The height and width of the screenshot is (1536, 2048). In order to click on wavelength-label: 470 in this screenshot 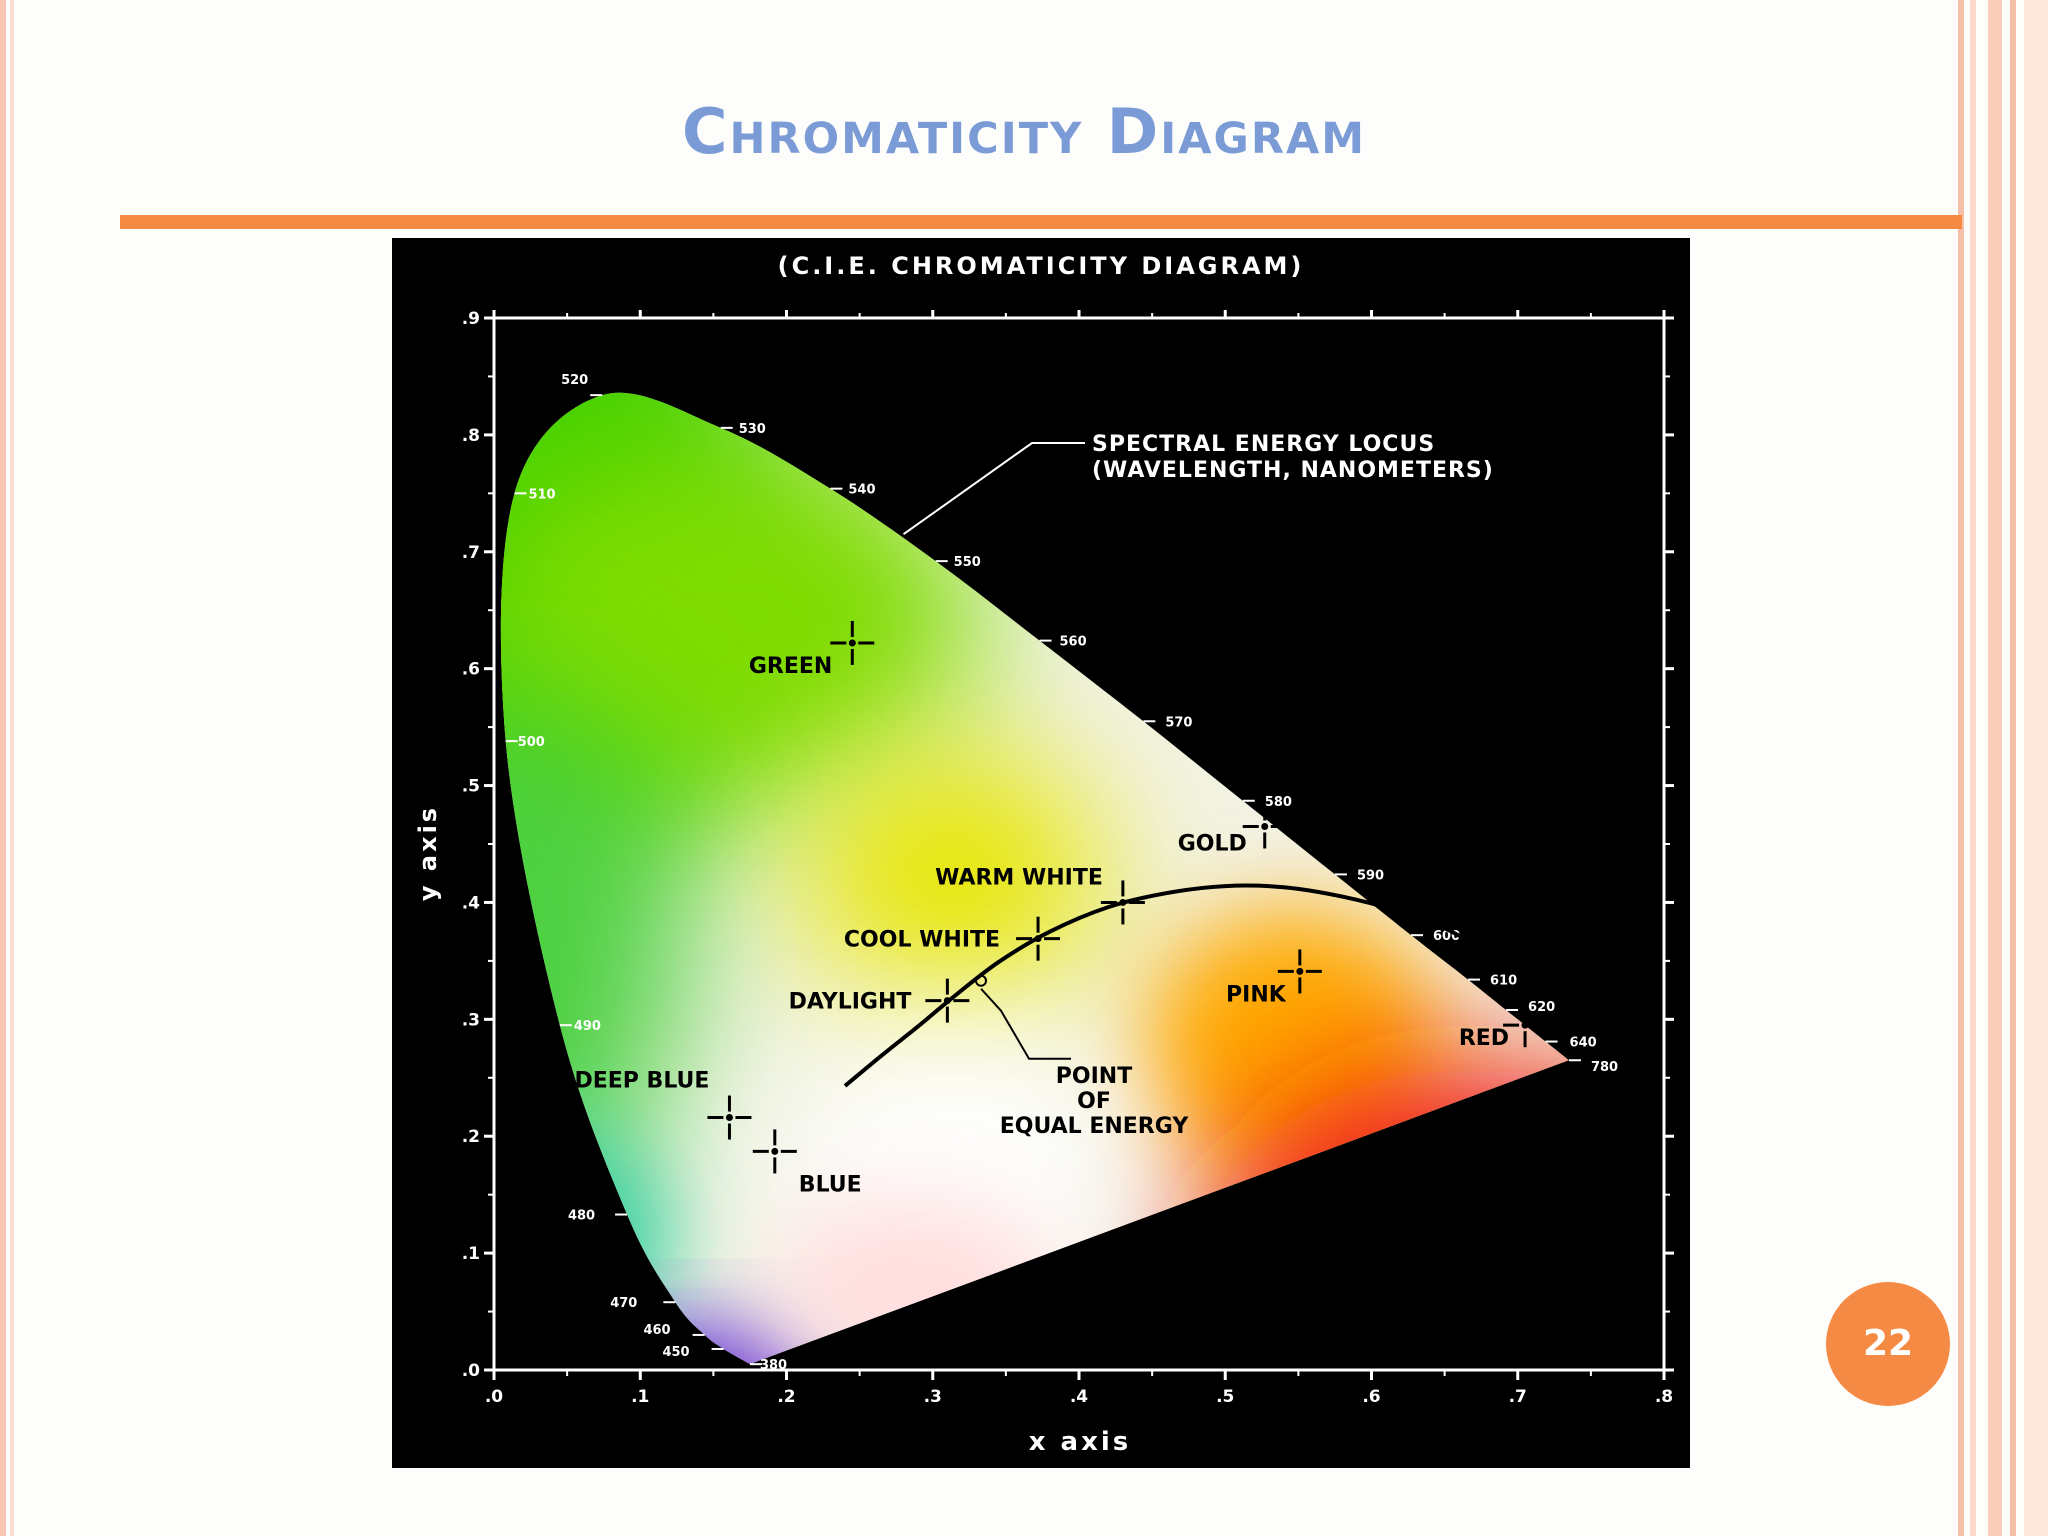, I will do `click(623, 1303)`.